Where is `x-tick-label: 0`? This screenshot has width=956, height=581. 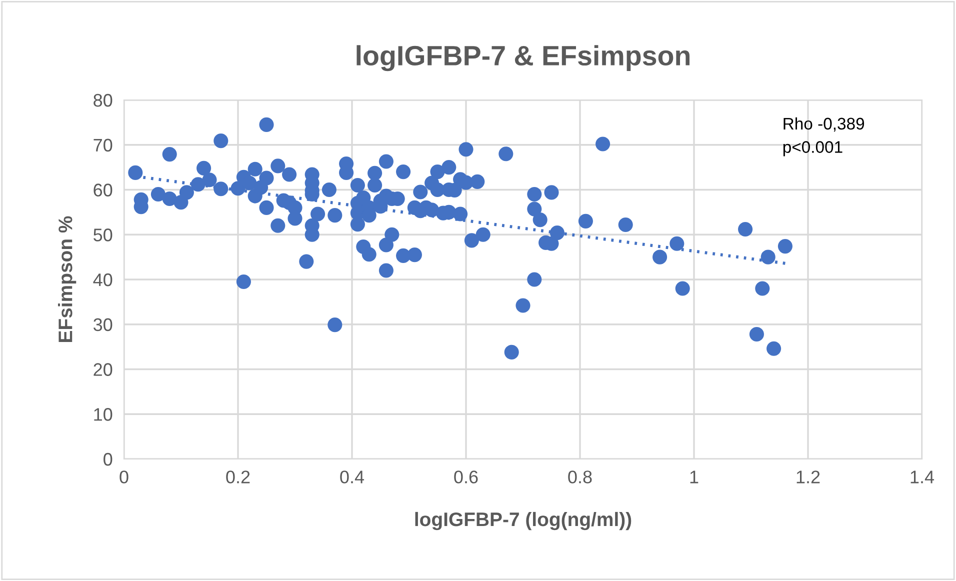
x-tick-label: 0 is located at coordinates (124, 477).